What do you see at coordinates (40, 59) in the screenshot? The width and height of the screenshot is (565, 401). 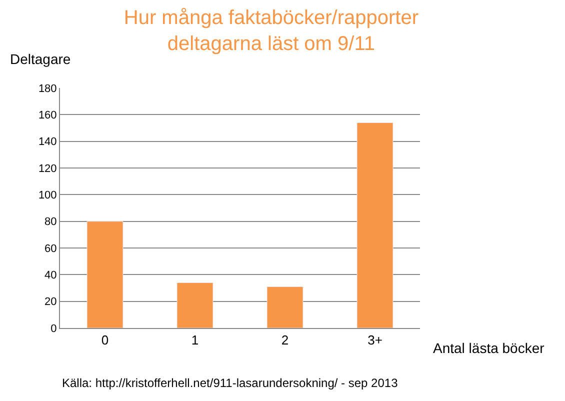 I see `y-axis-title: Deltagare` at bounding box center [40, 59].